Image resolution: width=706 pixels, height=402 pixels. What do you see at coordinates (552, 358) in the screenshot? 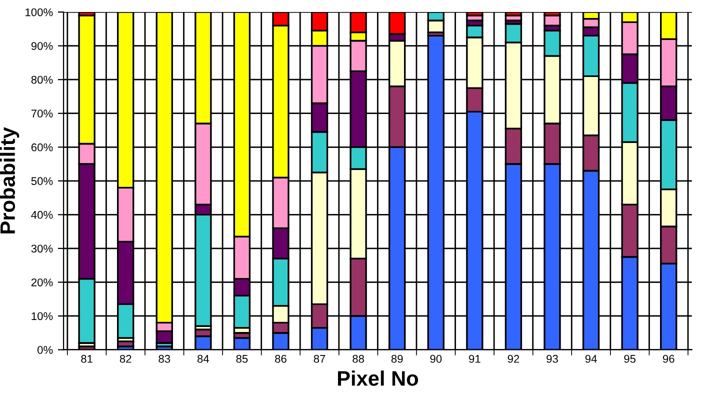
I see `x-tick-label: 93` at bounding box center [552, 358].